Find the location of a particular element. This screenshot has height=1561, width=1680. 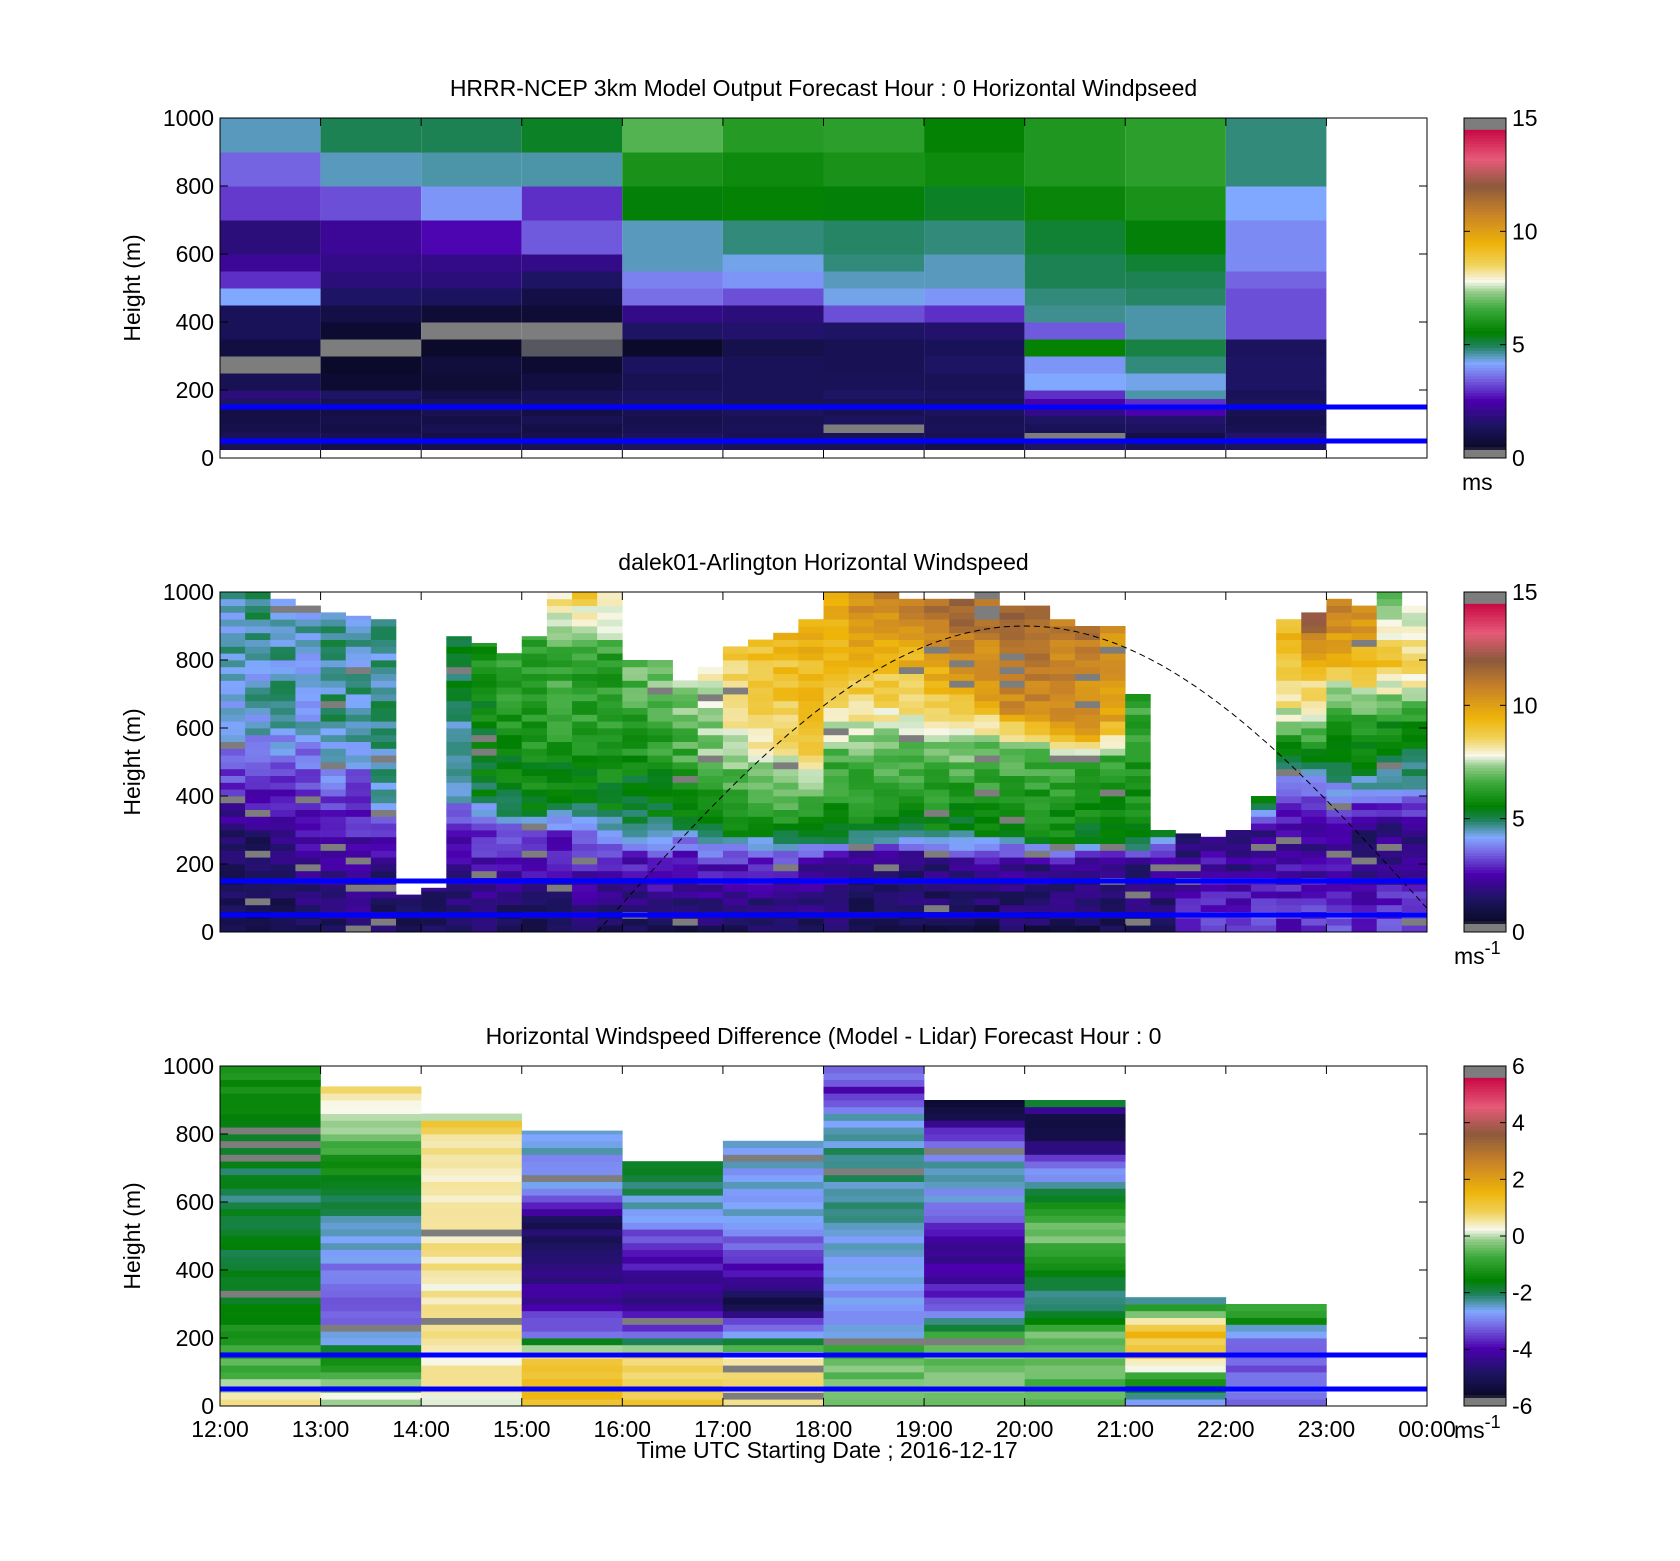

y-tick-label: 0 is located at coordinates (207, 932).